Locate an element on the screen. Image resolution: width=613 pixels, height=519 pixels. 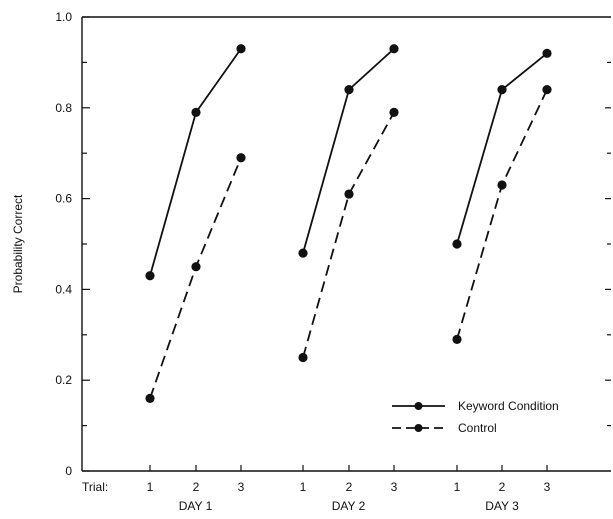
day-group-label: DAY 2 is located at coordinates (349, 506).